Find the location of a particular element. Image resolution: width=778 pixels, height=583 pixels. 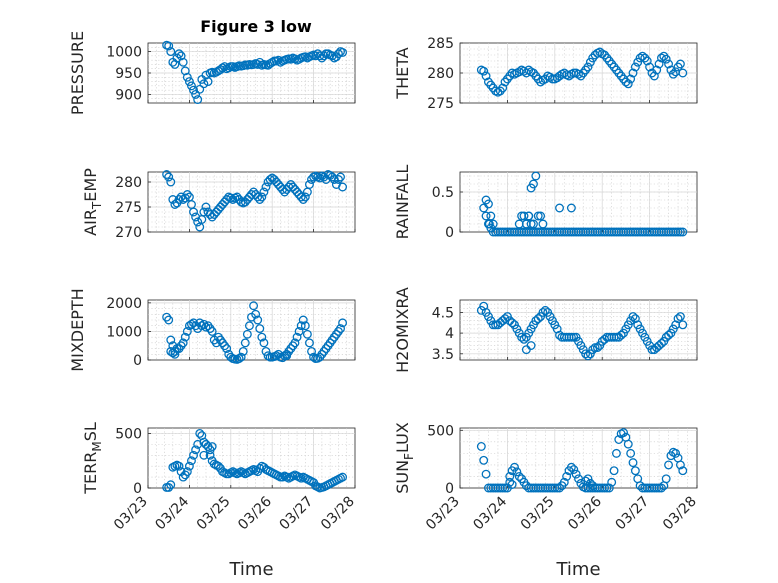

panel-7-xlabel: Time is located at coordinates (250, 569).